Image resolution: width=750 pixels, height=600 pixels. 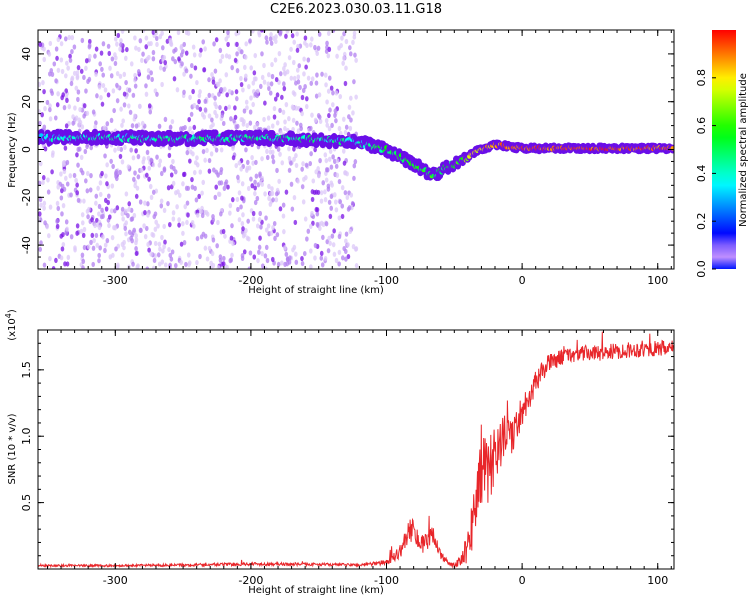 What do you see at coordinates (115, 280) in the screenshot?
I see `top-xtick-label: -300` at bounding box center [115, 280].